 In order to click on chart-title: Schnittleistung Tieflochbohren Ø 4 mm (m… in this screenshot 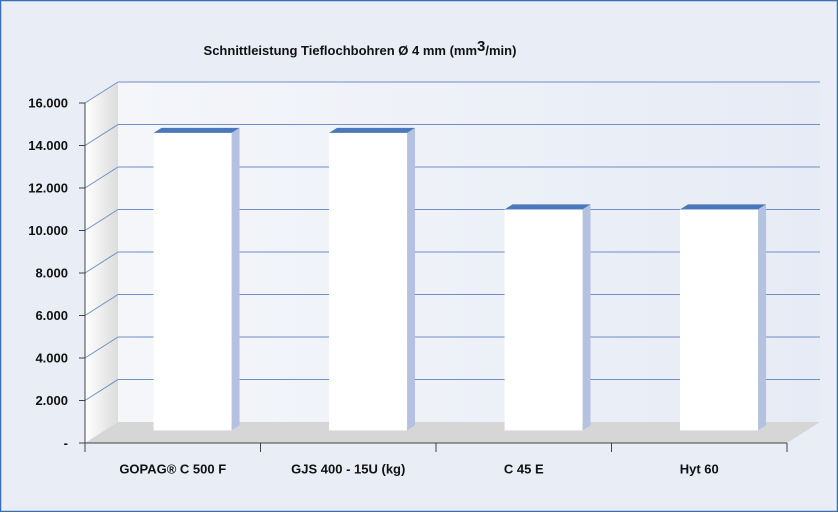, I will do `click(360, 48)`.